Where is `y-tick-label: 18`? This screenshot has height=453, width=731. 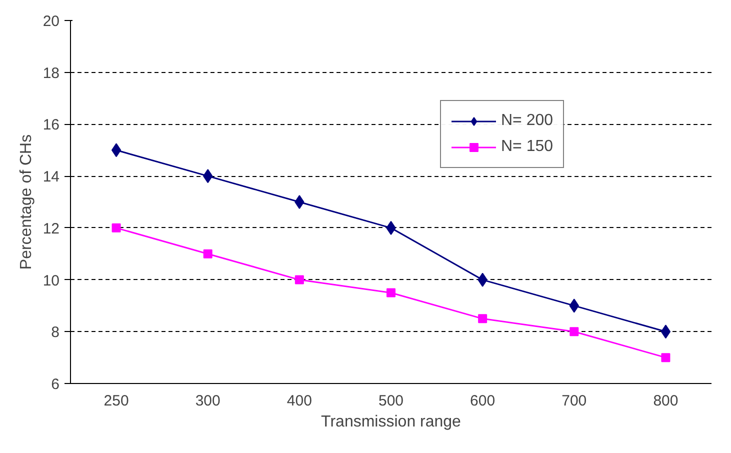 y-tick-label: 18 is located at coordinates (51, 73).